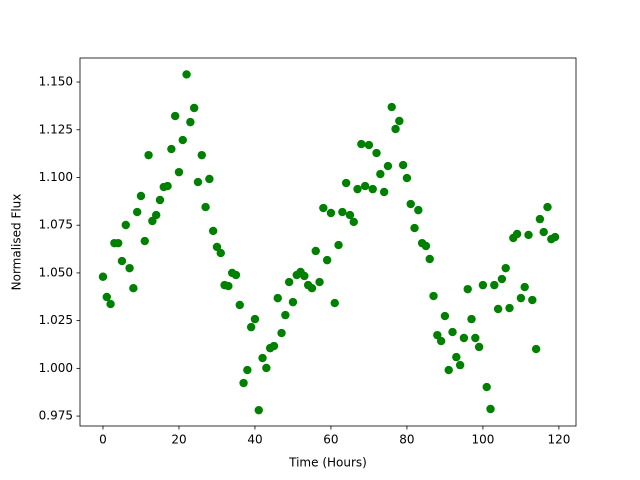  Describe the element at coordinates (17, 242) in the screenshot. I see `y-axis-label: Normalised Flux` at that location.